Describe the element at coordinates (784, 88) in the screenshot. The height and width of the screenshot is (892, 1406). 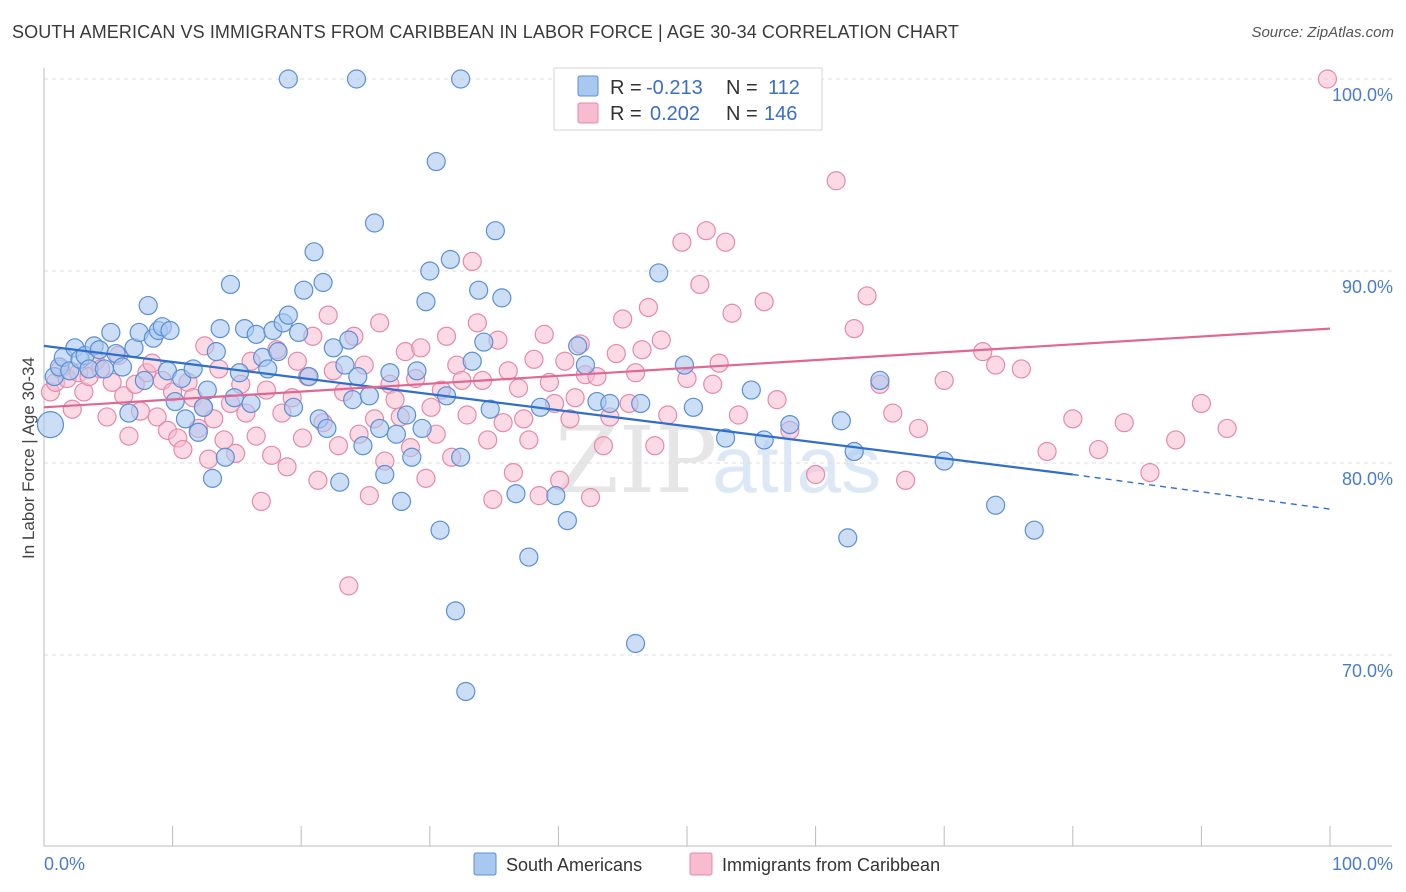
I see `legend-top-blue-n-value: 112` at that location.